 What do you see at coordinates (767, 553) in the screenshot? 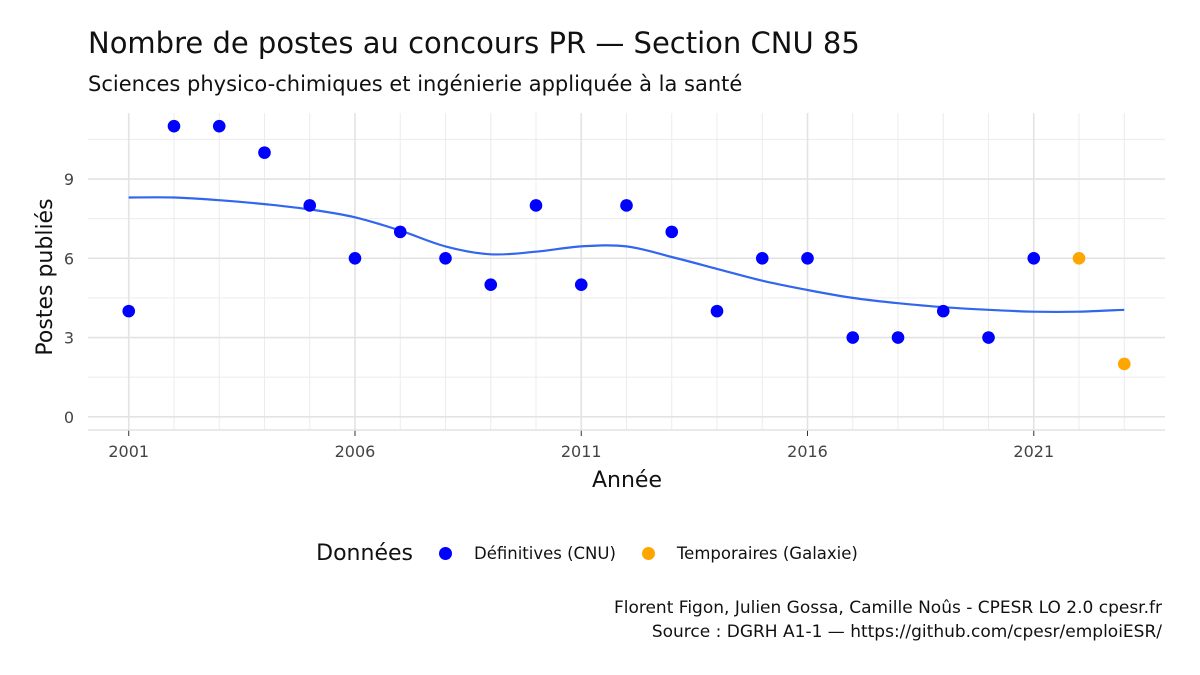
I see `legend-label-temporaires: Temporaires (Galaxie)` at bounding box center [767, 553].